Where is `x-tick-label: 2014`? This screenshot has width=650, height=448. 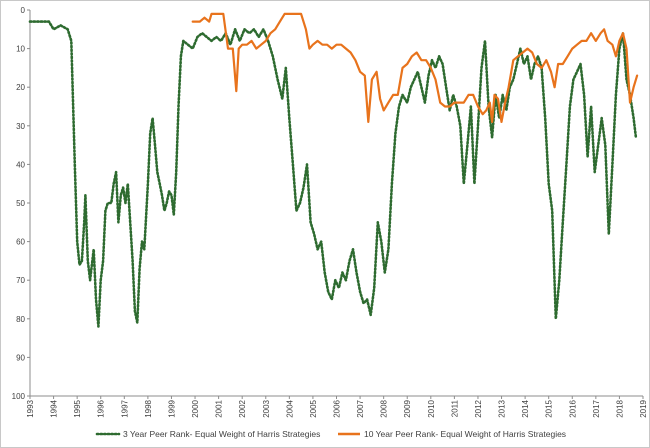 x-tick-label: 2014 is located at coordinates (525, 408).